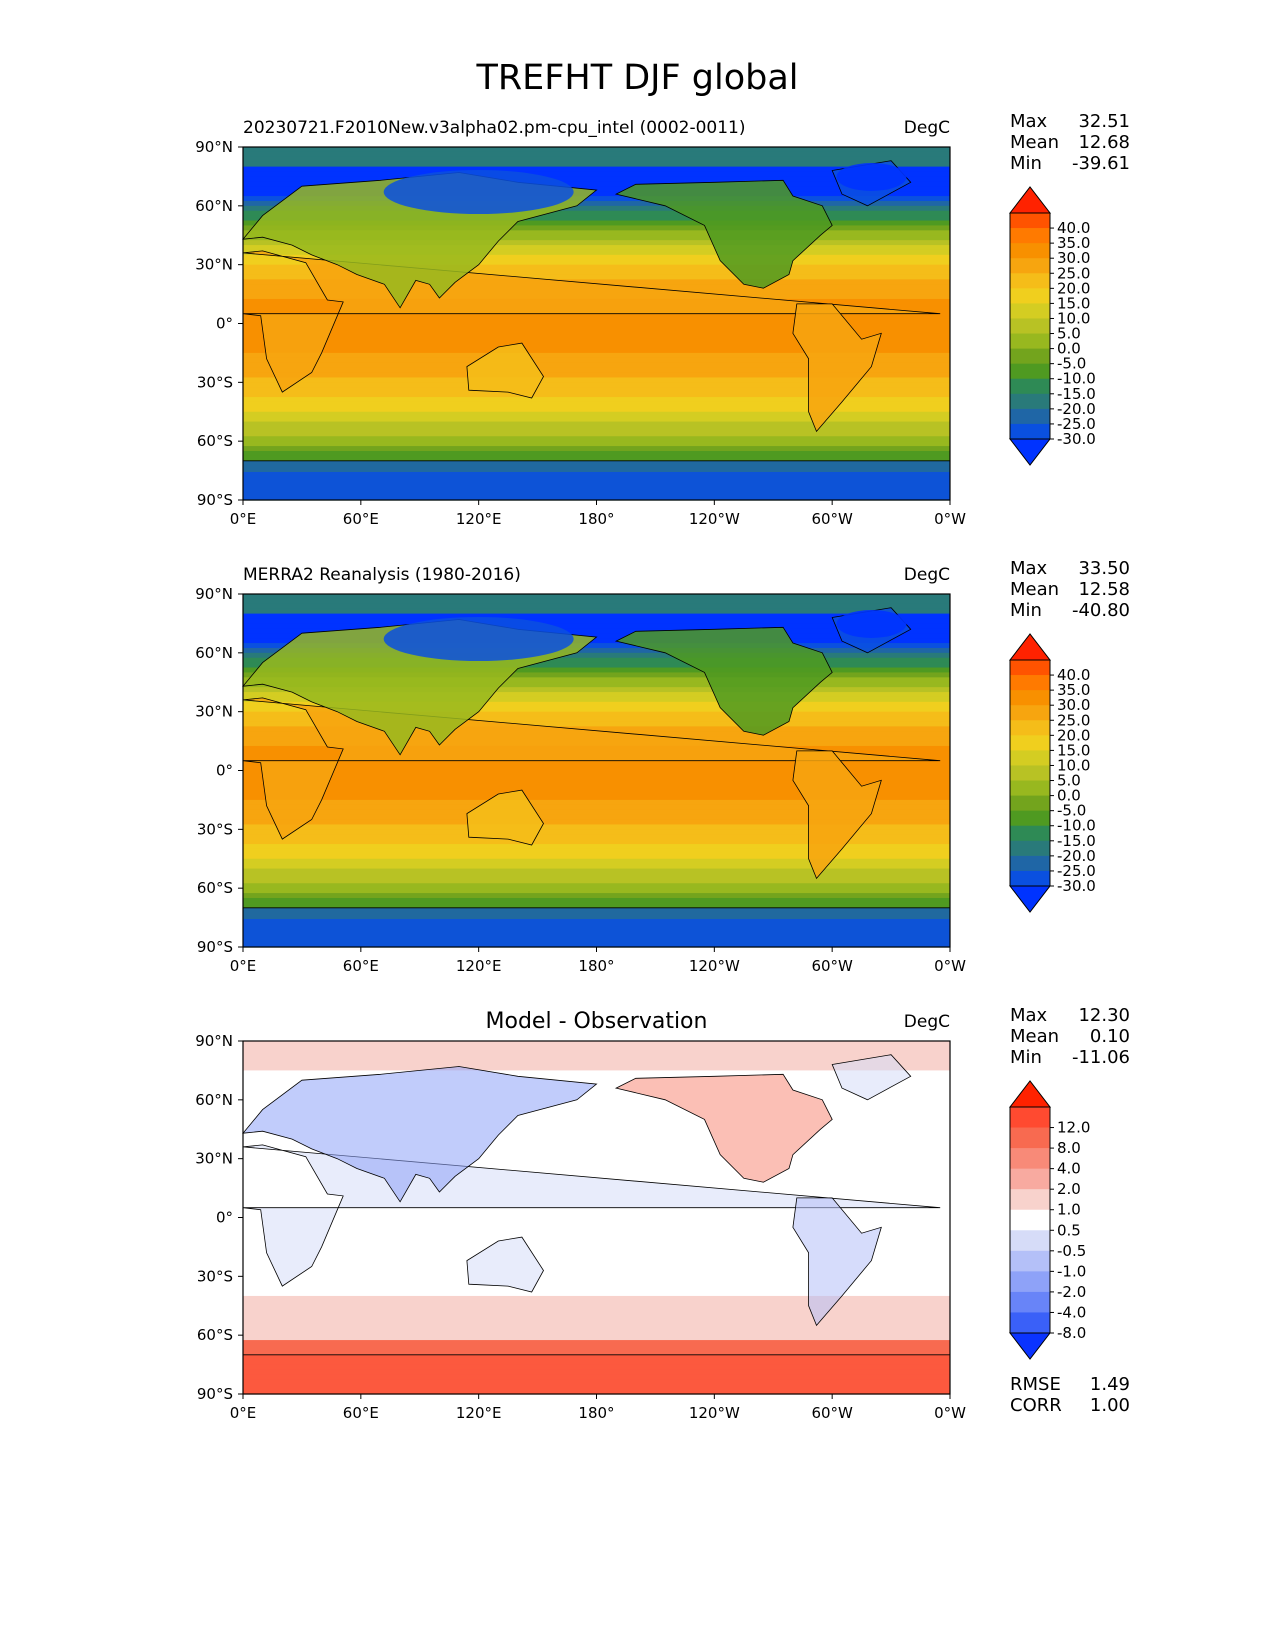  Describe the element at coordinates (1073, 1128) in the screenshot. I see `colorbar-tick-label: 12.0` at that location.